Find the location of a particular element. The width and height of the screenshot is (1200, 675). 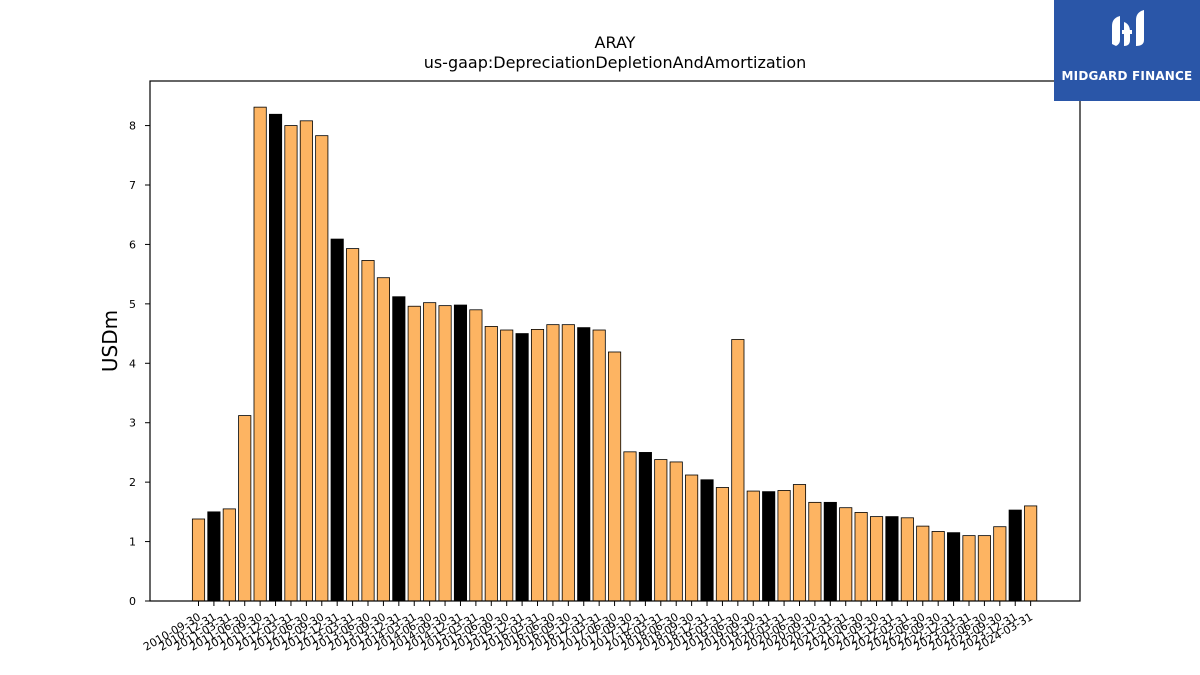

y-tick-label: 7 is located at coordinates (132, 185).